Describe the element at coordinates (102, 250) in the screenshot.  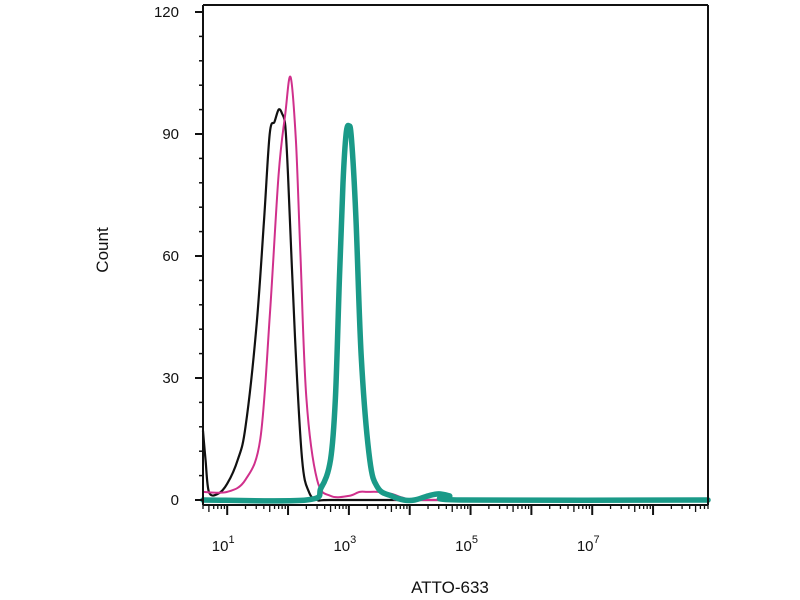
I see `y-axis-label: Count` at that location.